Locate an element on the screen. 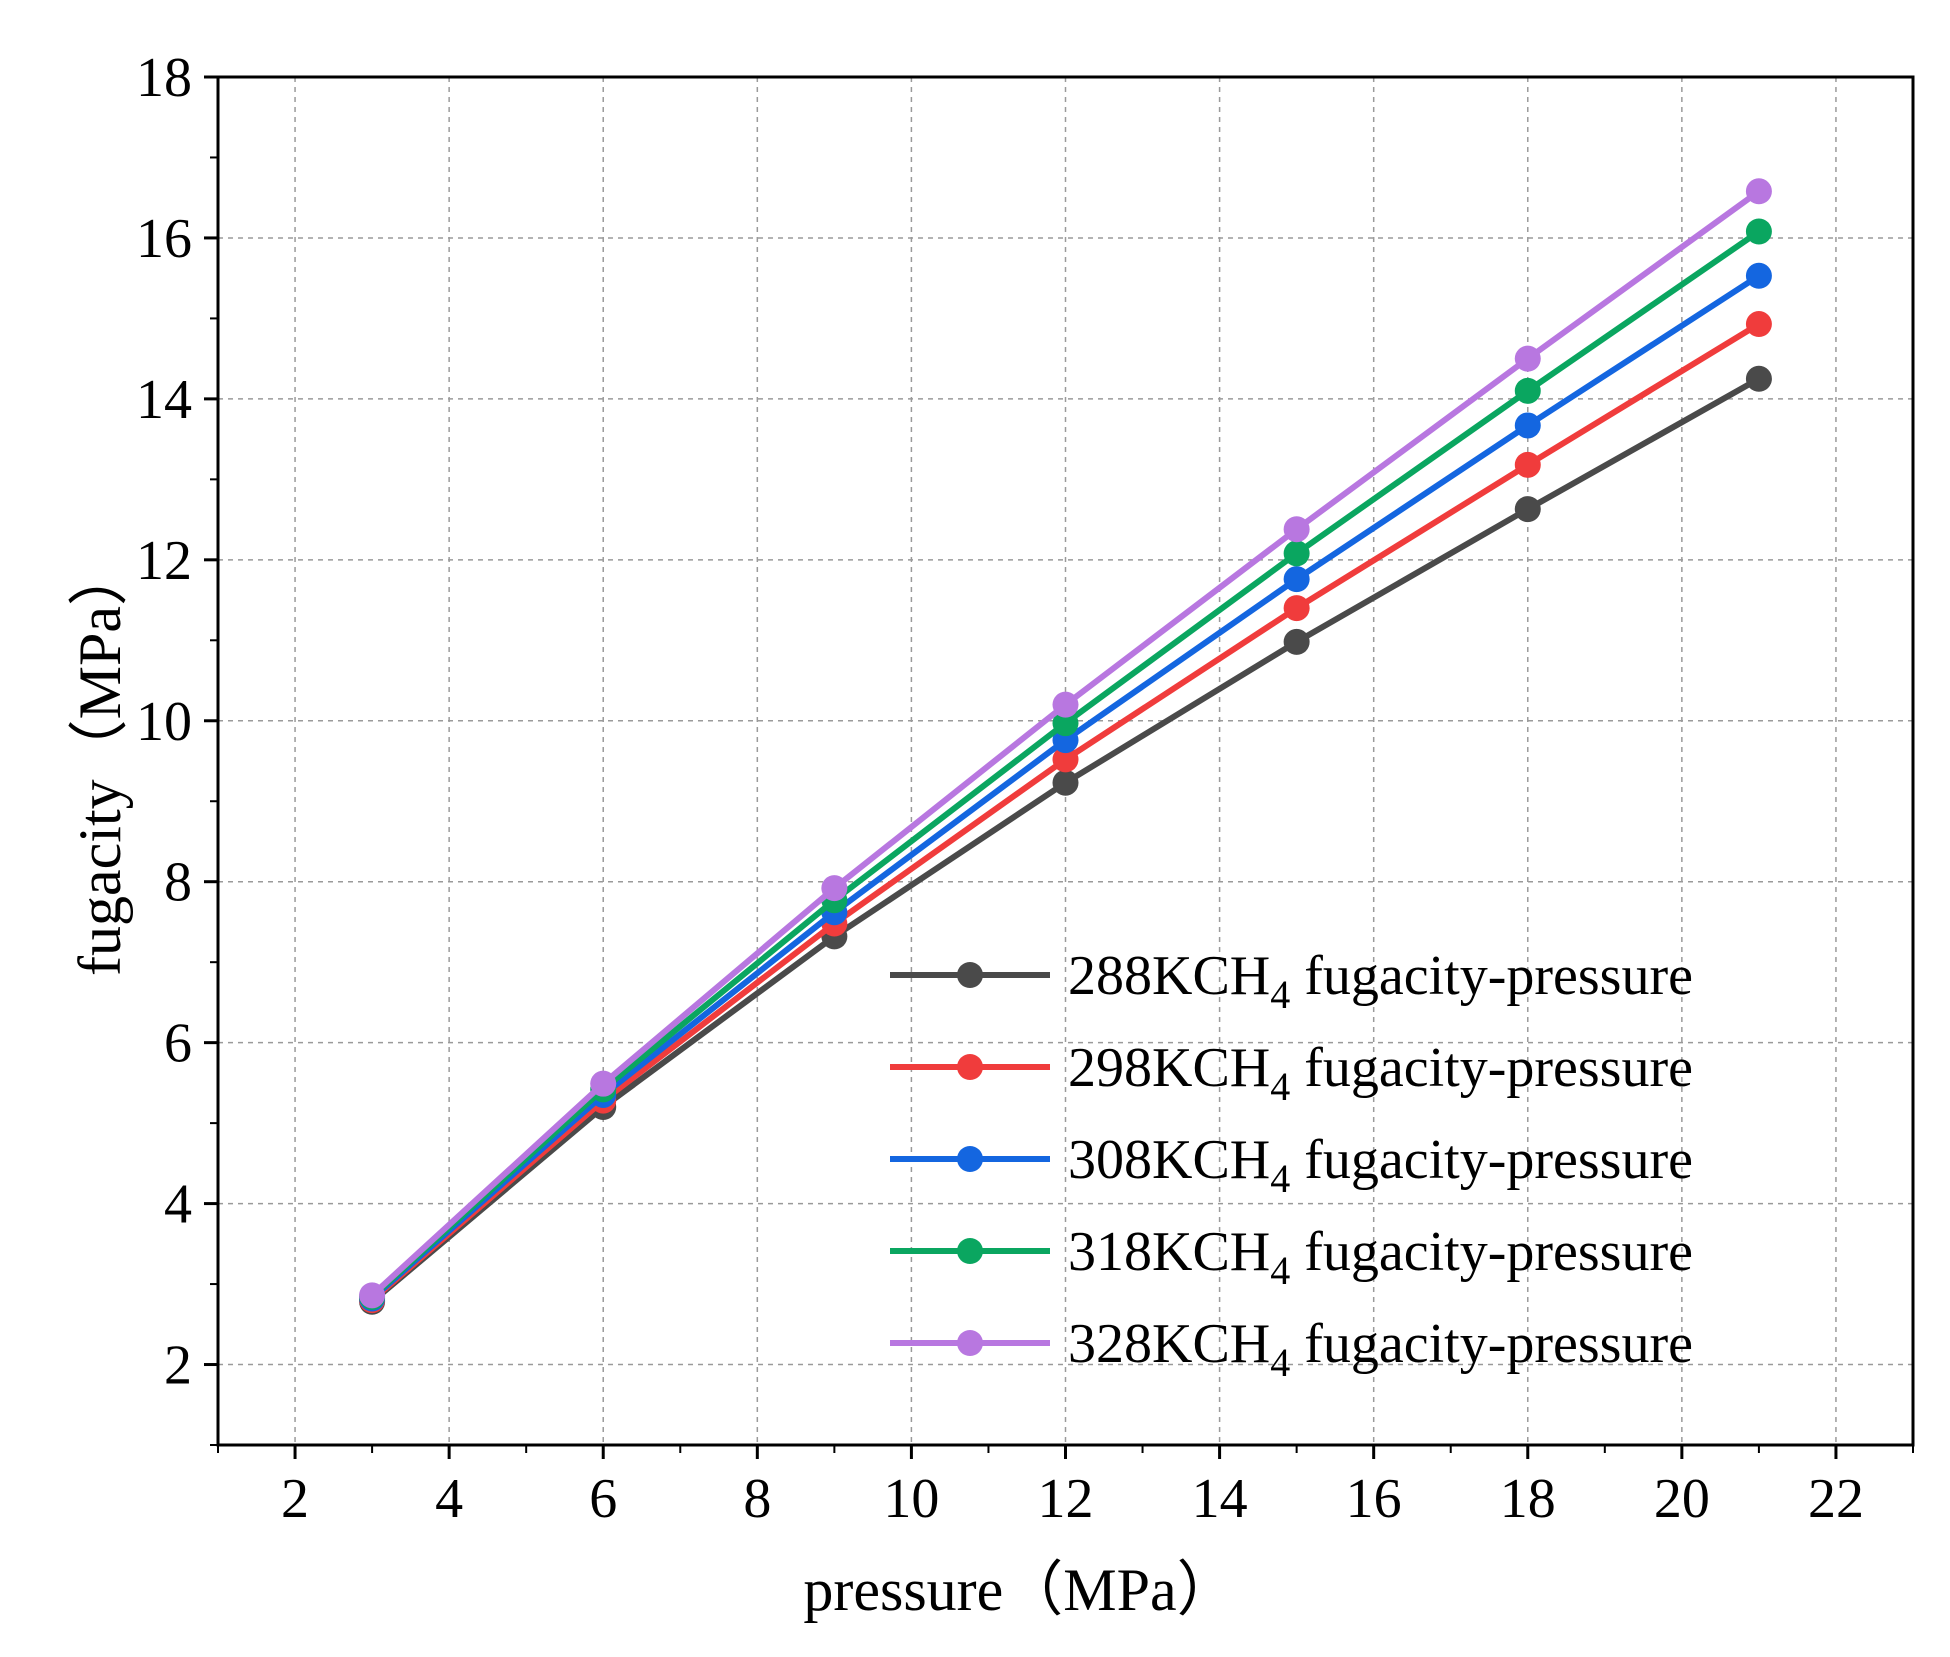 The image size is (1950, 1657). x-tick-label: 6 is located at coordinates (603, 1499).